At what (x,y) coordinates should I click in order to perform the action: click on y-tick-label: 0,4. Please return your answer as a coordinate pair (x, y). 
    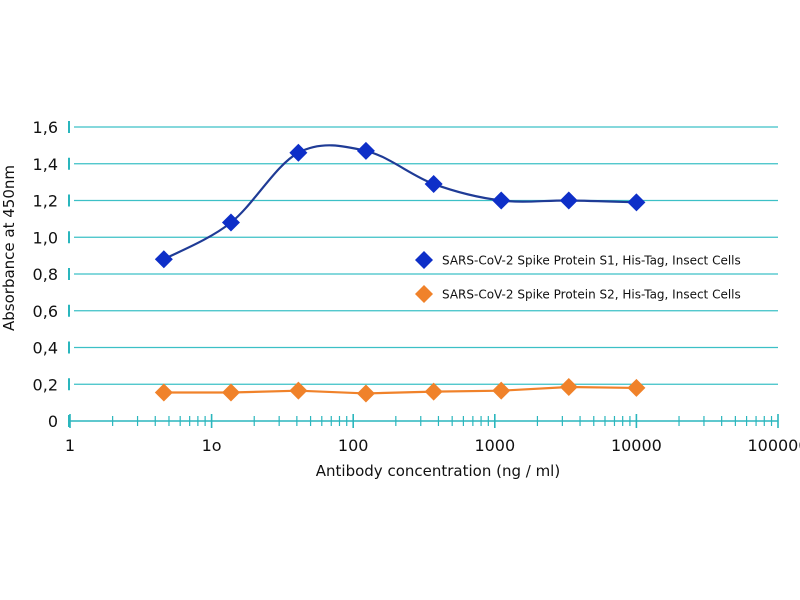
    Looking at the image, I should click on (45, 348).